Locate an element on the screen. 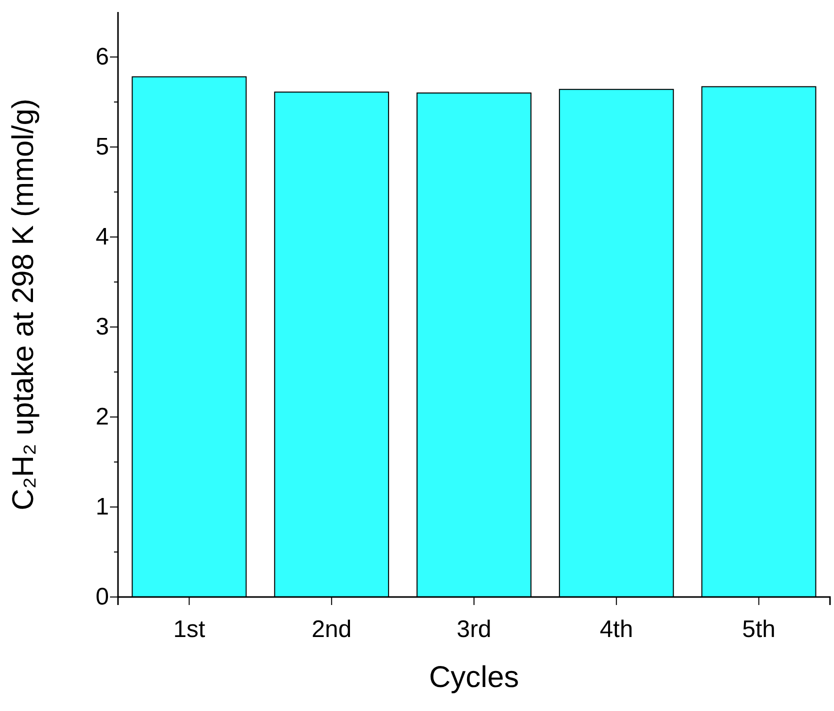 Image resolution: width=834 pixels, height=711 pixels. y-tick-label: 5 is located at coordinates (102, 147).